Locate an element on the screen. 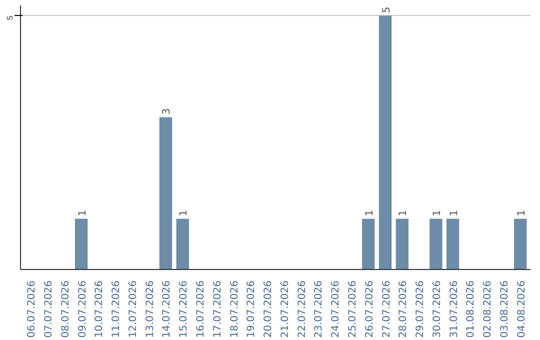 This screenshot has height=340, width=540. data-label: 5 is located at coordinates (386, 10).